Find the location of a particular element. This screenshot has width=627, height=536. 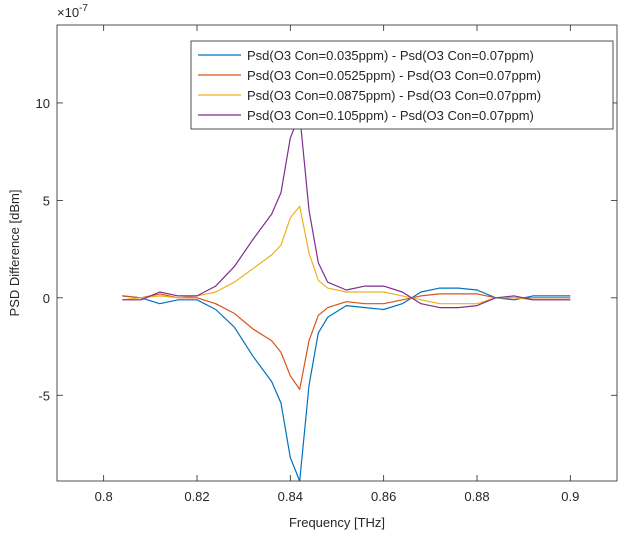

x-tick-label: 0.8 is located at coordinates (104, 496).